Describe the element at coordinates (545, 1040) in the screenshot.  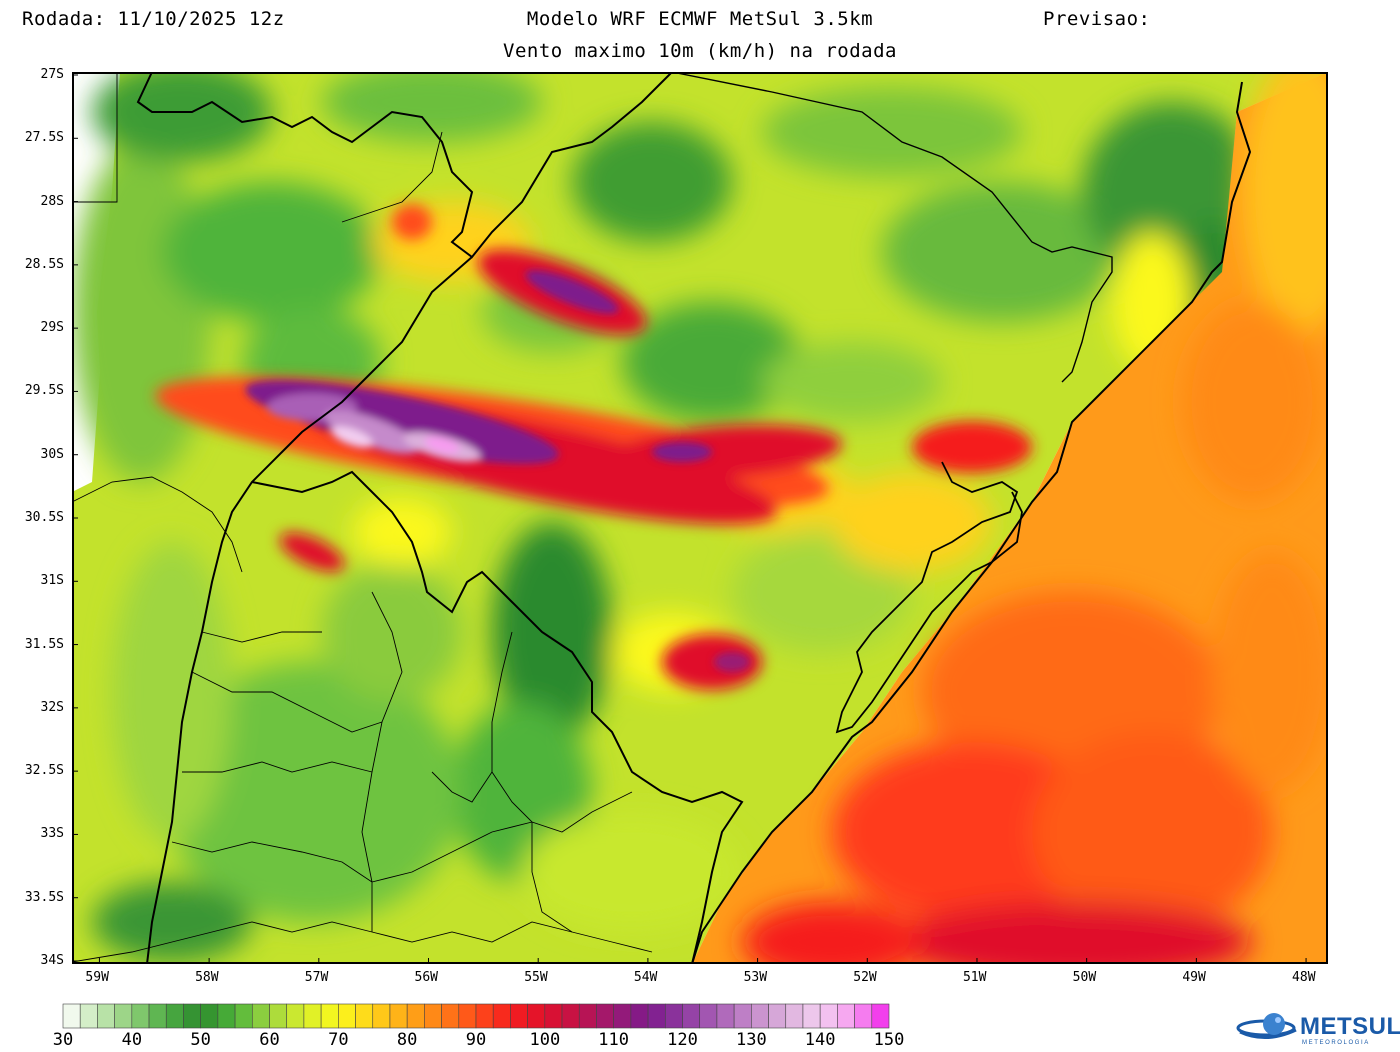
I see `colorbar-label: 100` at that location.